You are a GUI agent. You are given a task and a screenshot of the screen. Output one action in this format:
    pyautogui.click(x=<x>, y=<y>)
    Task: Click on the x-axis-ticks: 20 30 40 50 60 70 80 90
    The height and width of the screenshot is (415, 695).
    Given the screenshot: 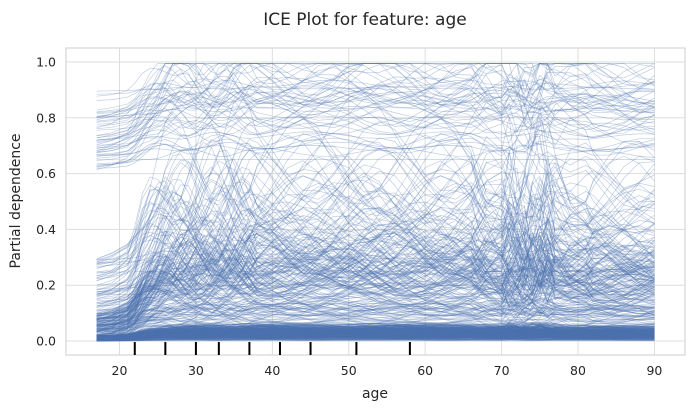 What is the action you would take?
    pyautogui.click(x=387, y=370)
    